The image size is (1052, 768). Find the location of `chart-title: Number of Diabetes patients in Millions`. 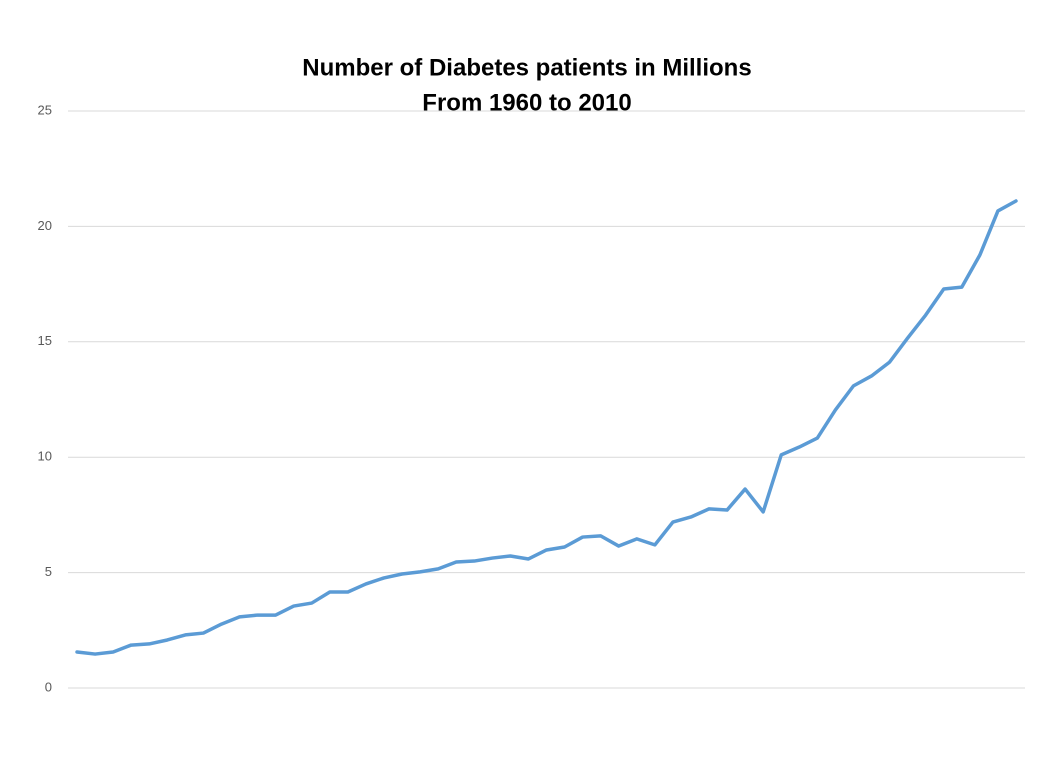

chart-title: Number of Diabetes patients in Millions is located at coordinates (526, 67).